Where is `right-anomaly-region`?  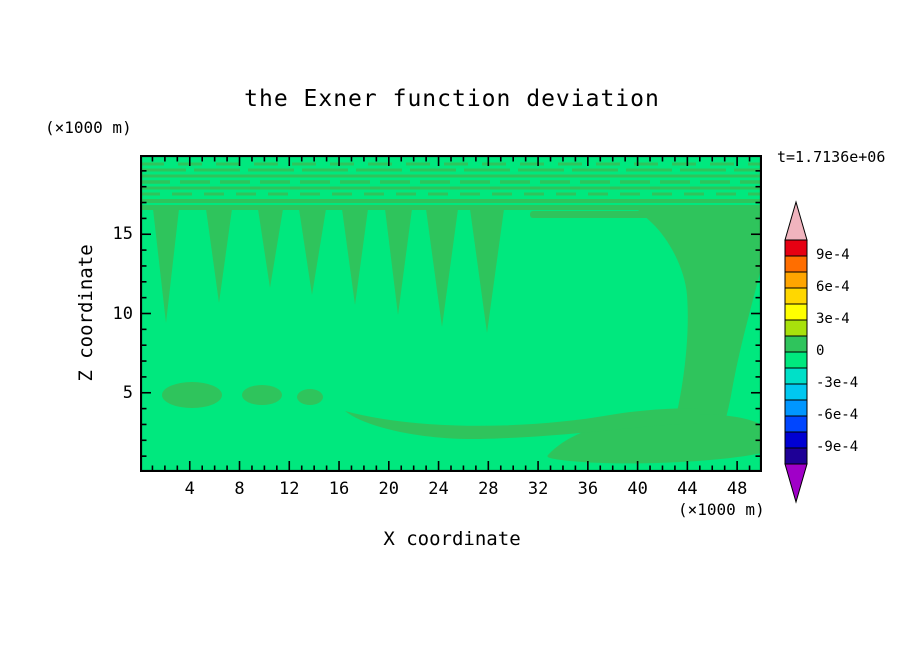 right-anomaly-region is located at coordinates (699, 323).